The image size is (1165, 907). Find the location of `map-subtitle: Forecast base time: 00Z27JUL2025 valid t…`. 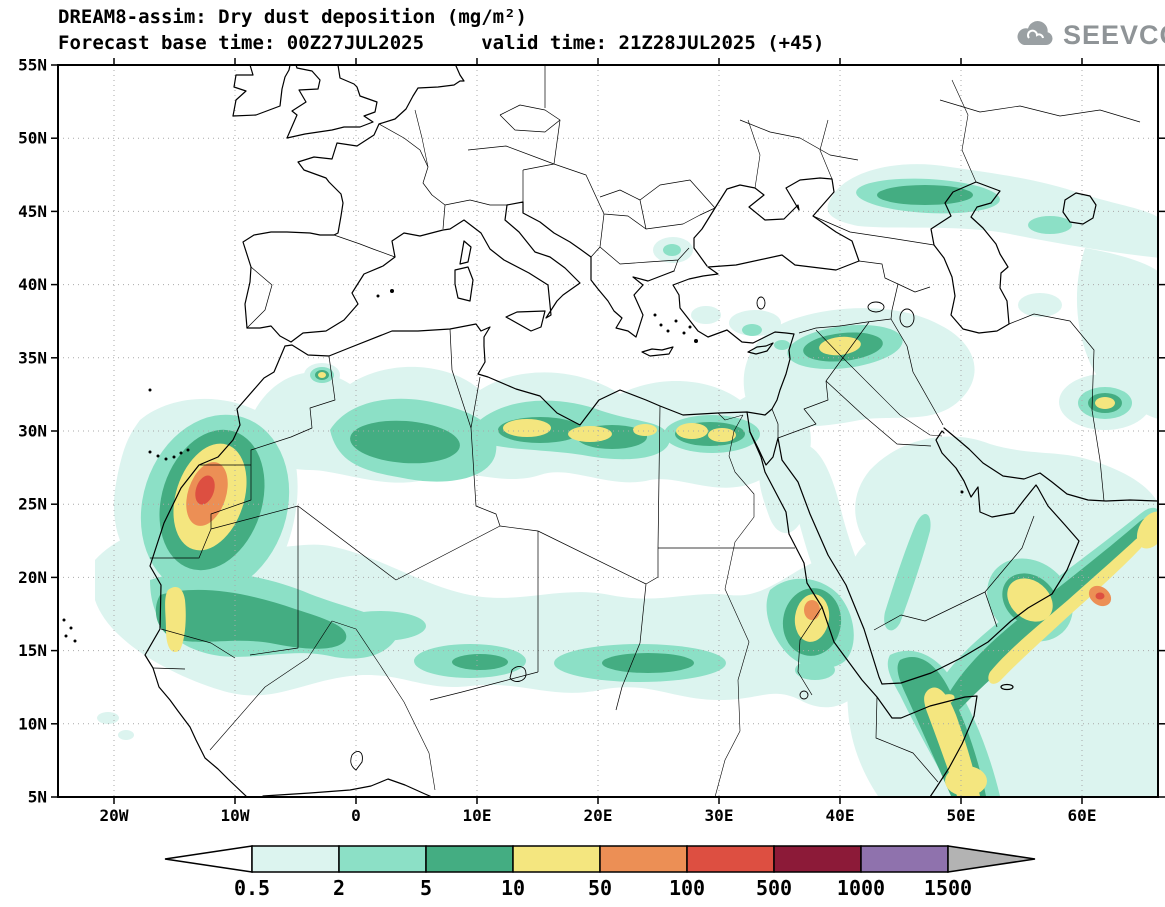

map-subtitle: Forecast base time: 00Z27JUL2025 valid t… is located at coordinates (441, 43).